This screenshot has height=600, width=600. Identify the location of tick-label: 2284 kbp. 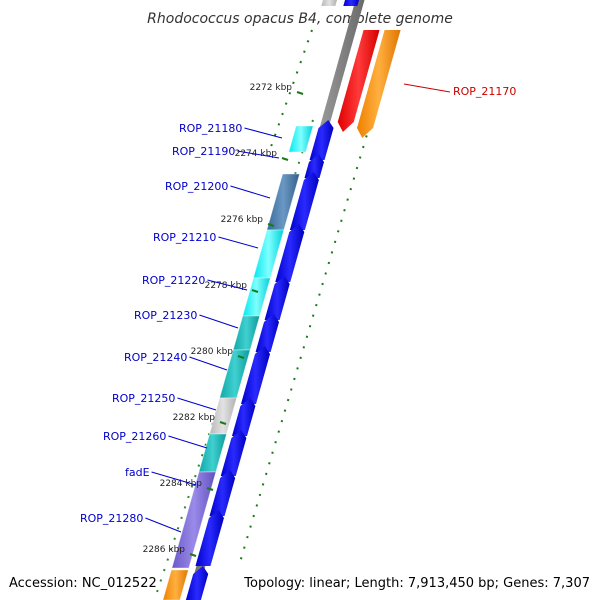
(181, 484).